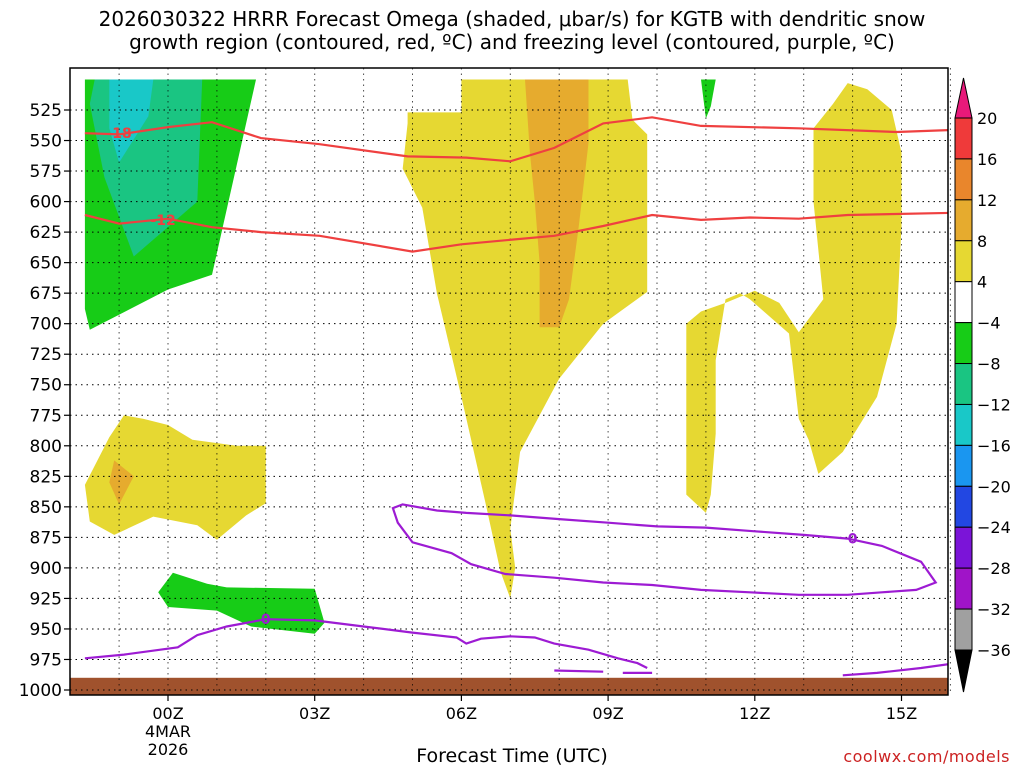 This screenshot has width=1024, height=768. What do you see at coordinates (607, 713) in the screenshot?
I see `x-tick-label-09Z: 09Z` at bounding box center [607, 713].